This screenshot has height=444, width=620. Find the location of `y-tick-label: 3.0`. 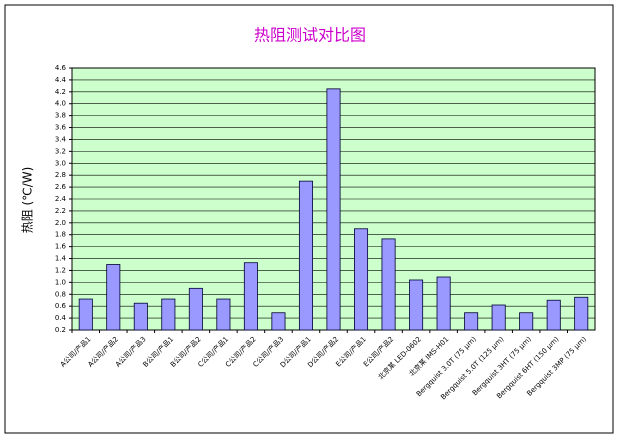

y-tick-label: 3.0 is located at coordinates (60, 163).